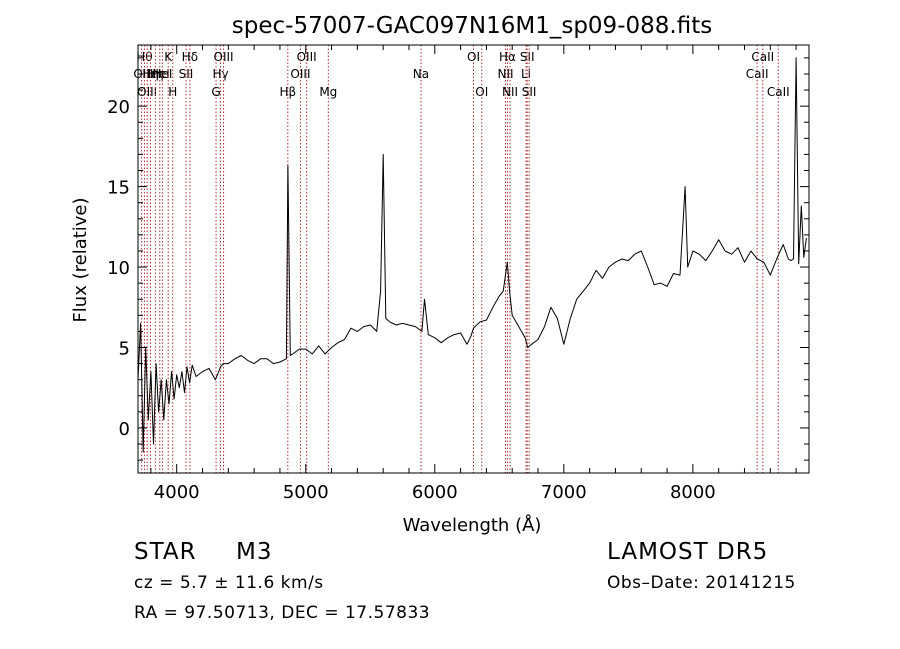  Describe the element at coordinates (421, 74) in the screenshot. I see `line-label: Na` at that location.